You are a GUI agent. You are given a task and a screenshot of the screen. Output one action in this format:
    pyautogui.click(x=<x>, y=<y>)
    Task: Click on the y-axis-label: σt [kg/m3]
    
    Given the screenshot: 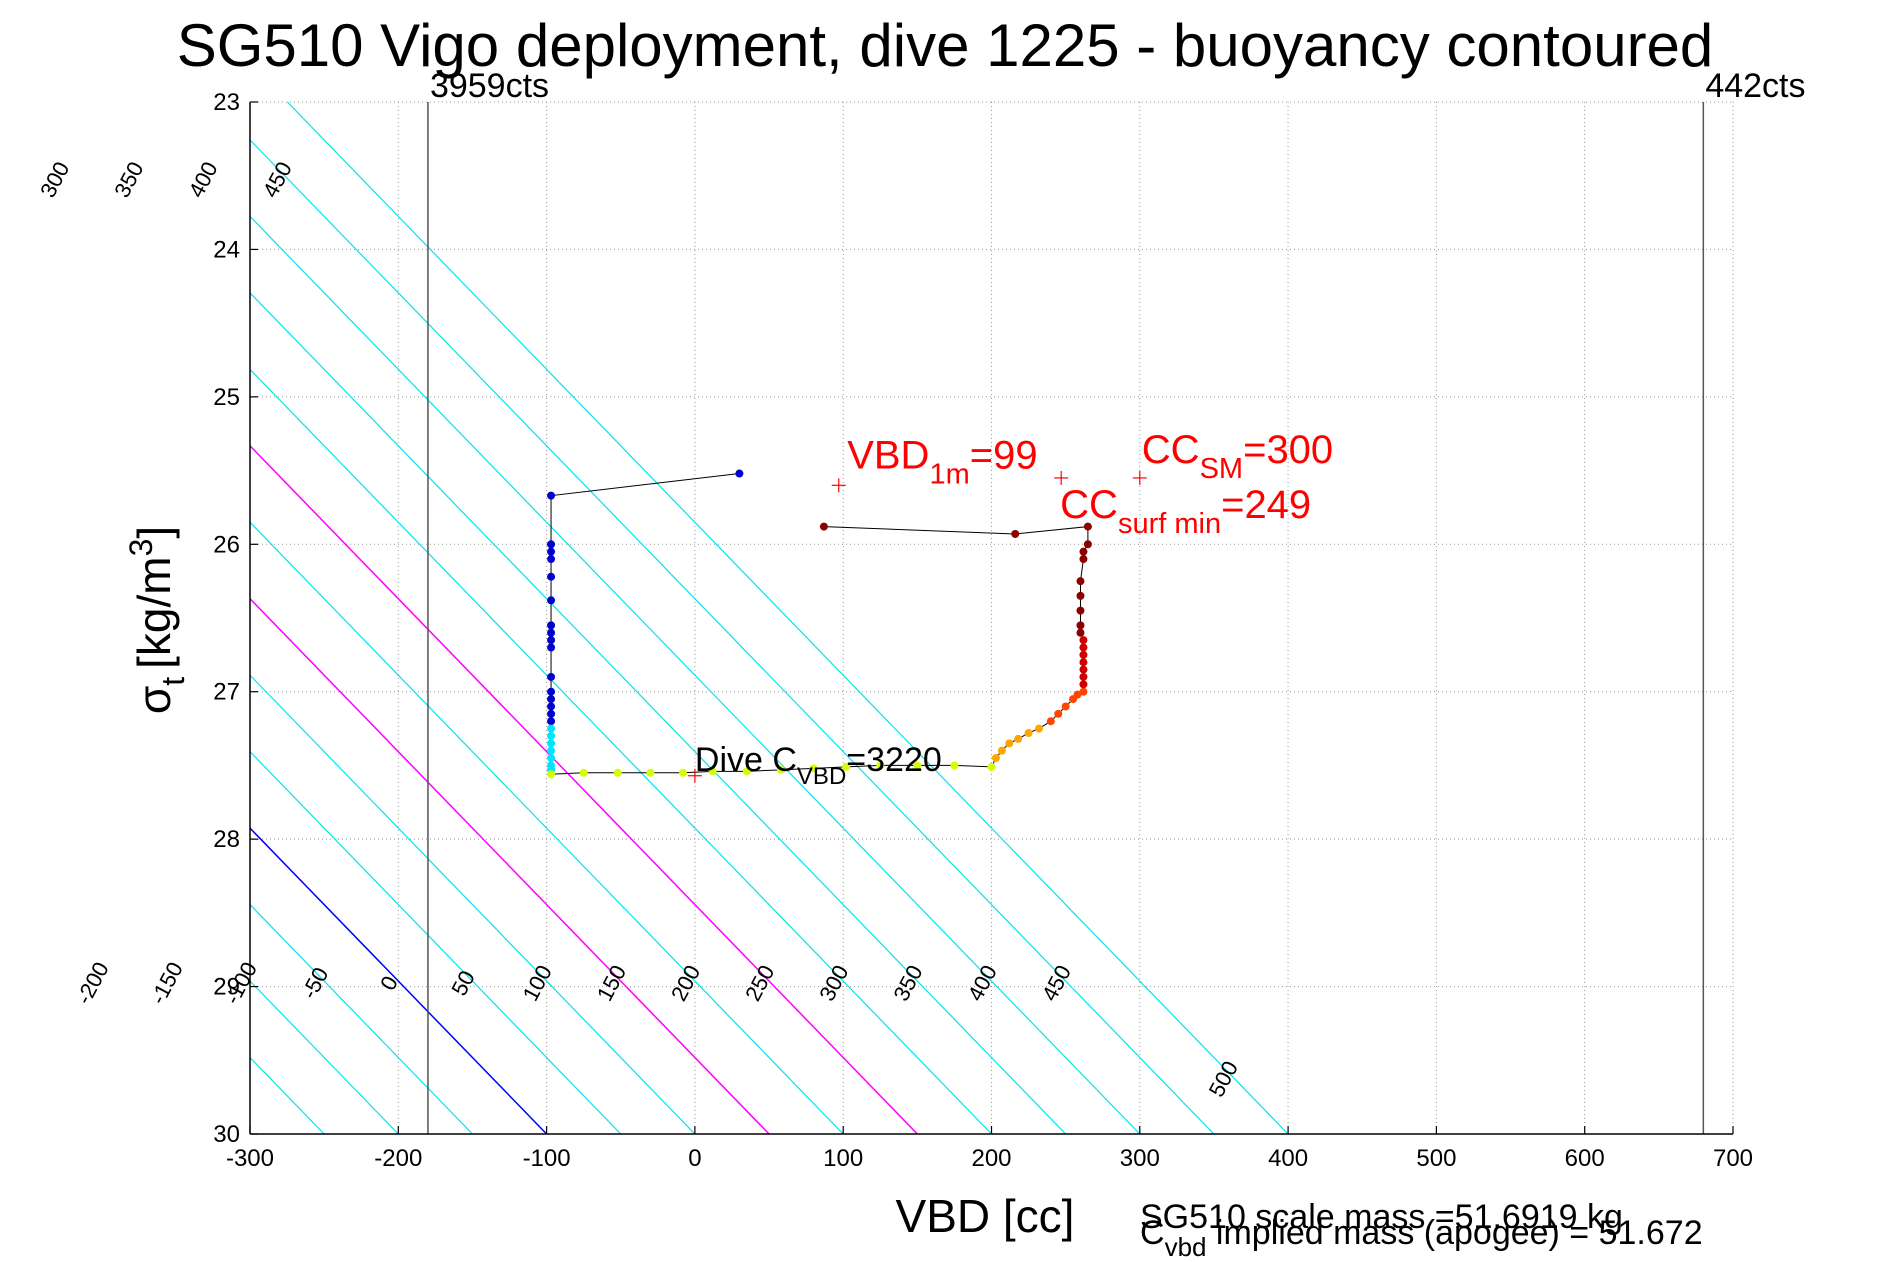 What is the action you would take?
    pyautogui.click(x=157, y=620)
    